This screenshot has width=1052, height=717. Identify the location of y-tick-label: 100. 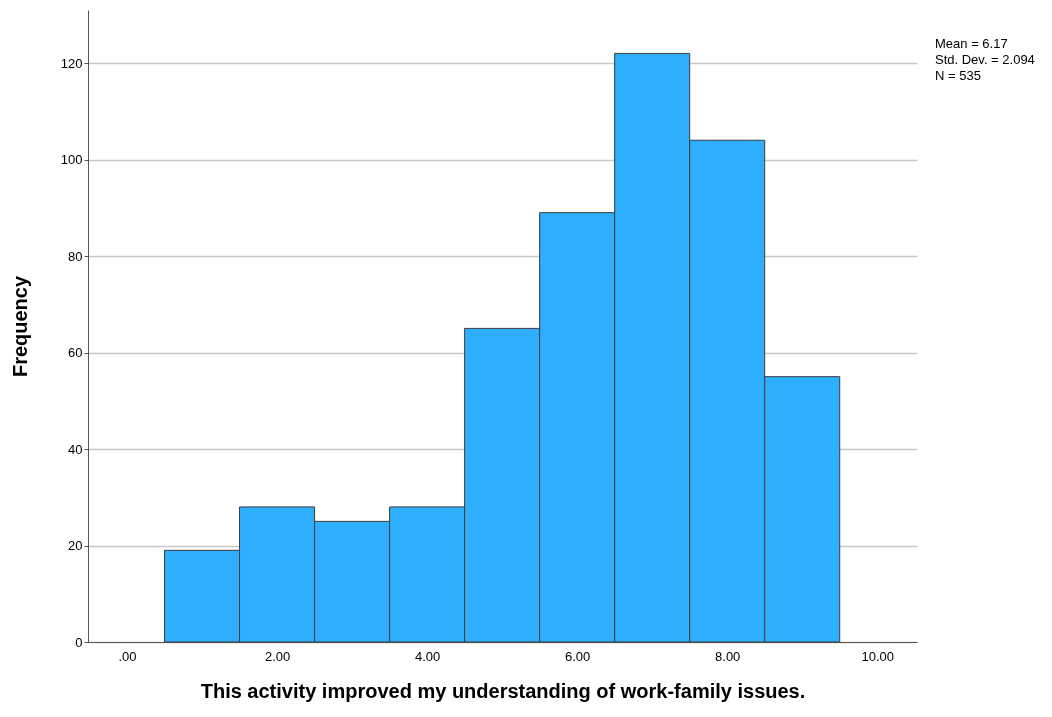
(71, 160).